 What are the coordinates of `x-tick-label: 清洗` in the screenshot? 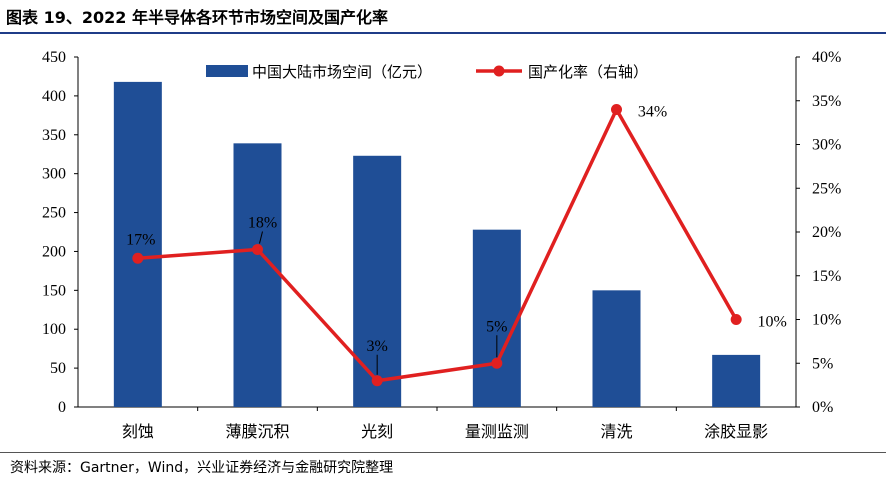 It's located at (616, 431).